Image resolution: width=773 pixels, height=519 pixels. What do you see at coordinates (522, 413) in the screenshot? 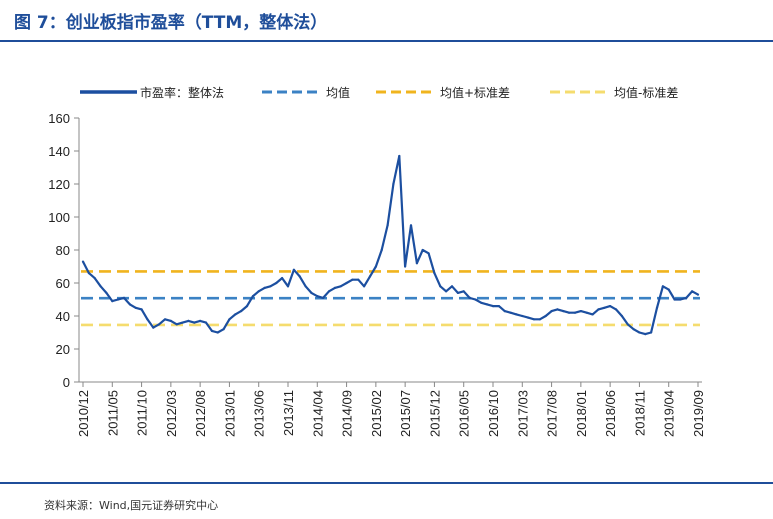
I see `x-tick-label: 2017/03` at bounding box center [522, 413].